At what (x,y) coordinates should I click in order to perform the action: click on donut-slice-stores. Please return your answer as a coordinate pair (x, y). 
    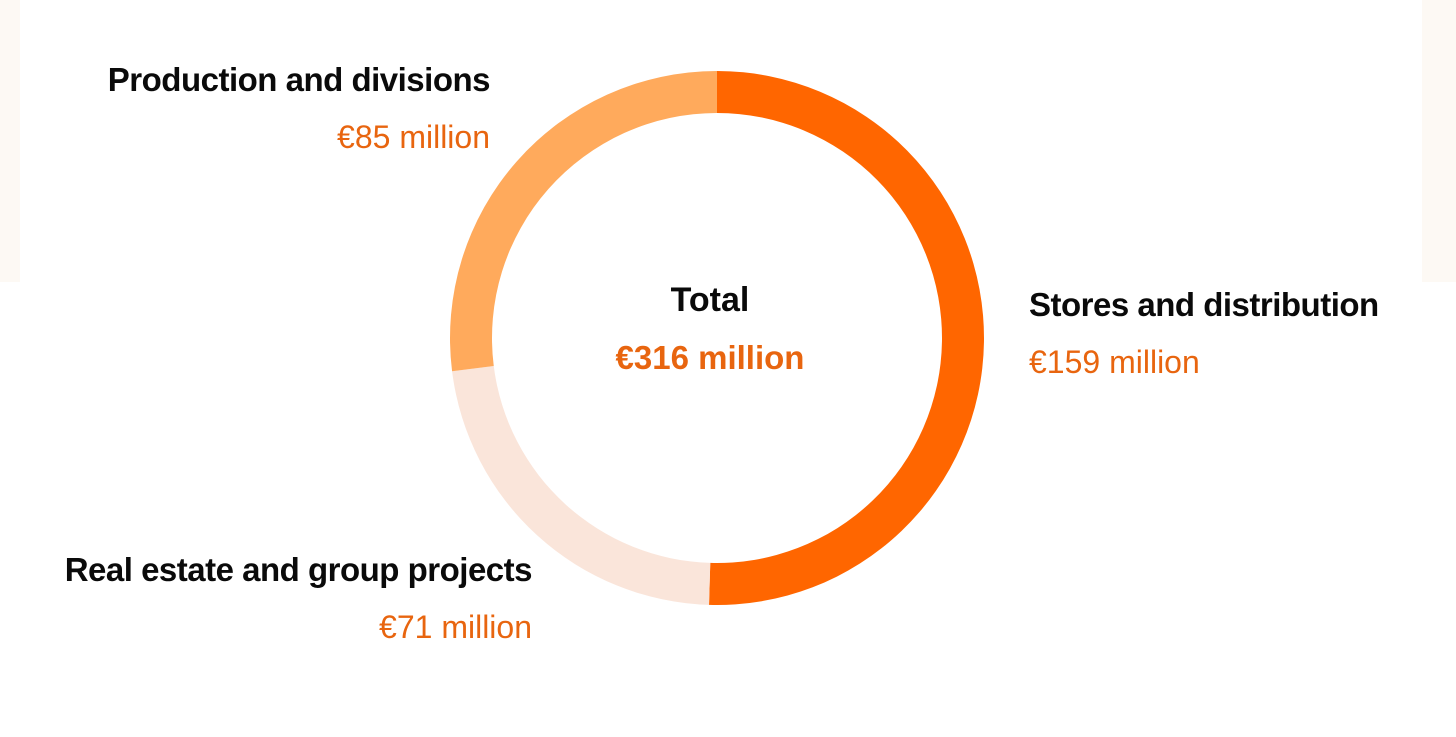
    Looking at the image, I should click on (846, 338).